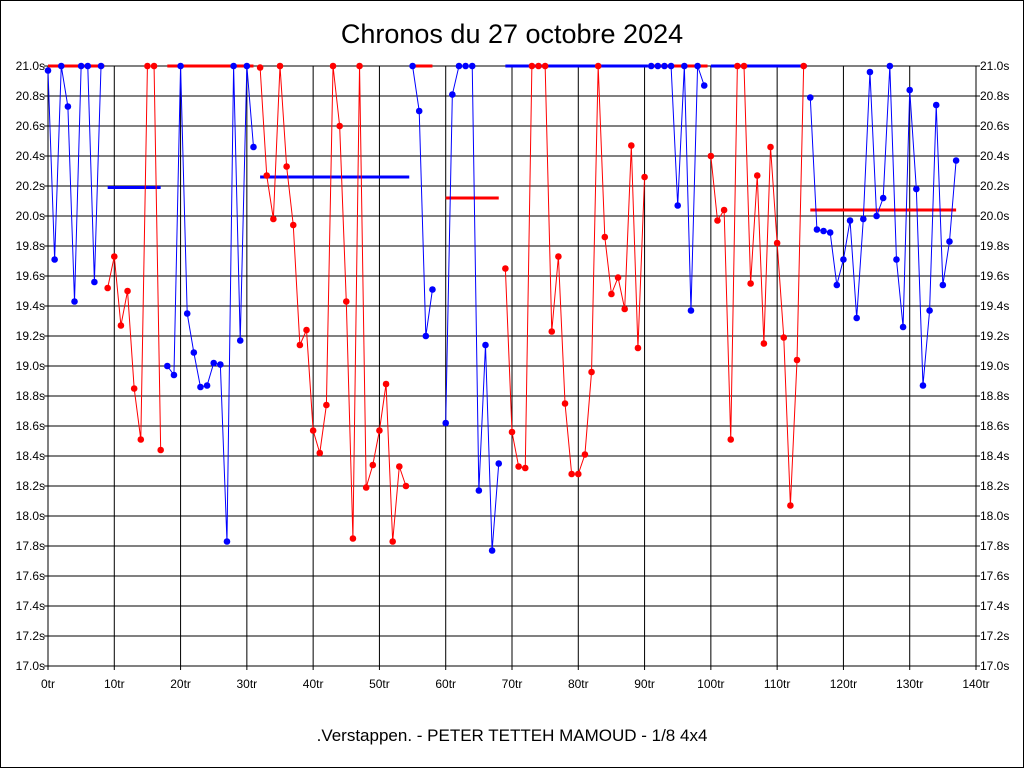  What do you see at coordinates (30, 546) in the screenshot?
I see `y-tick-label-left: 17.8s` at bounding box center [30, 546].